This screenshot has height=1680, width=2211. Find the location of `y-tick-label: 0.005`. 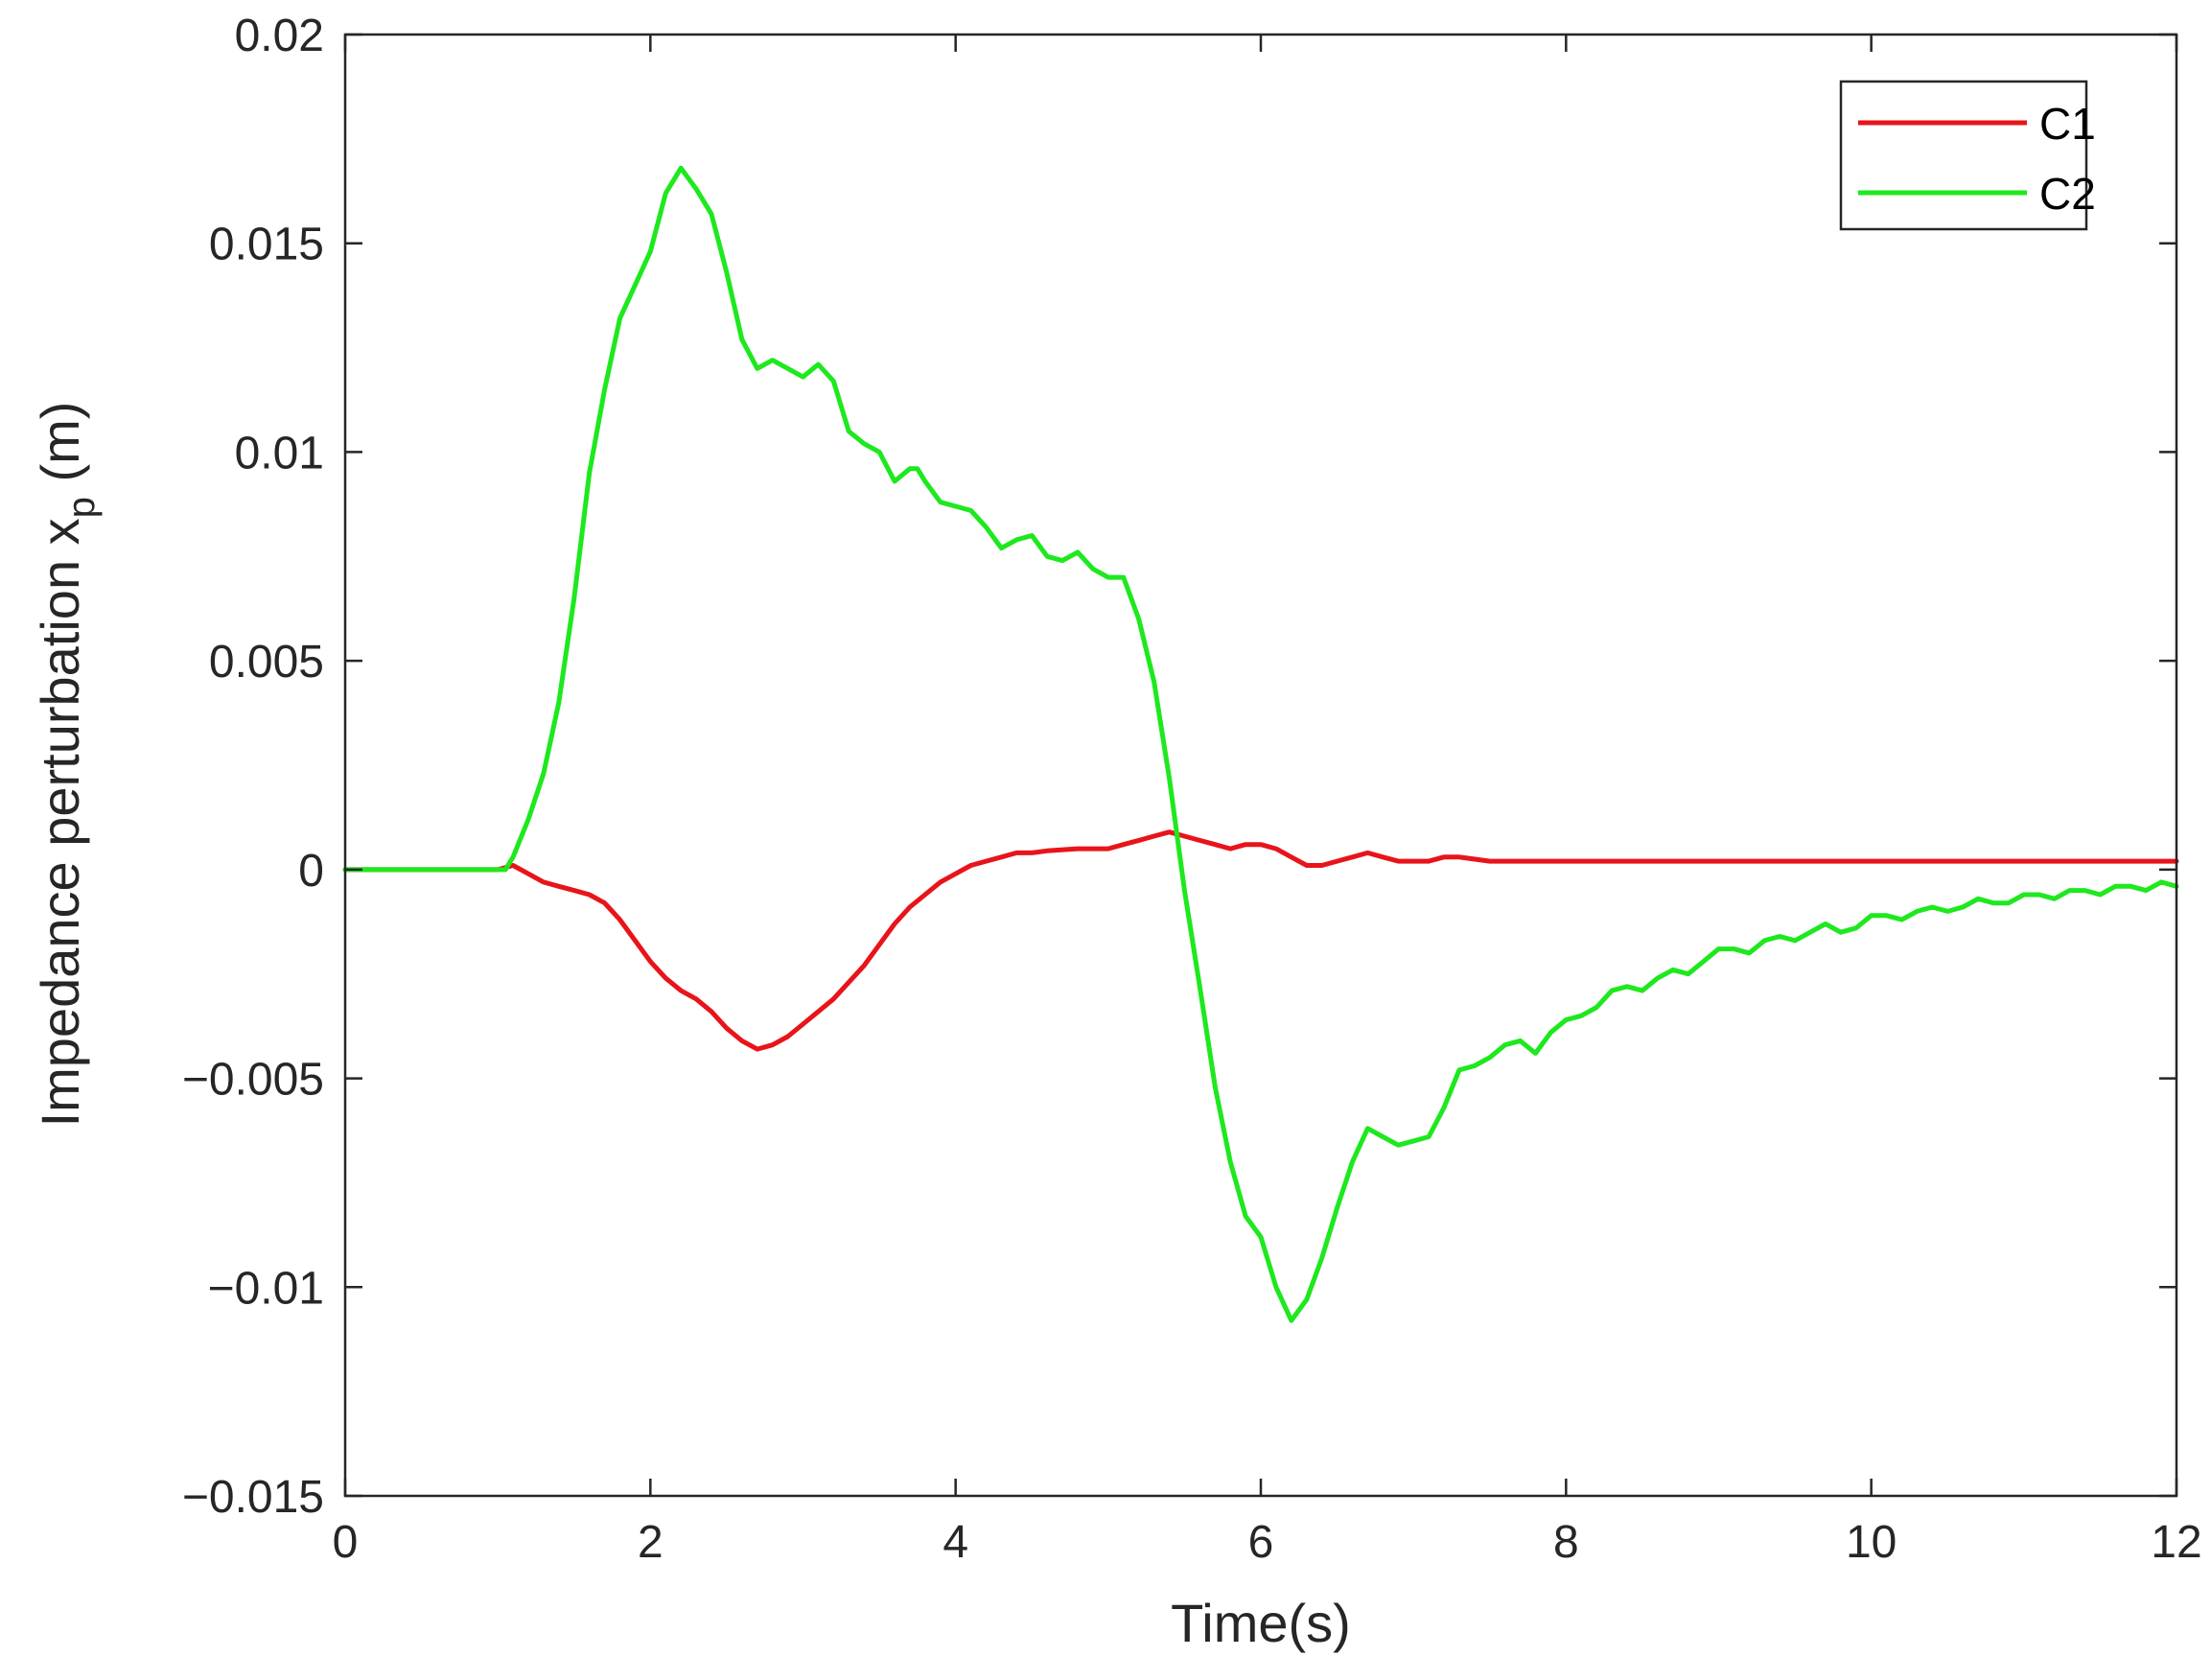

y-tick-label: 0.005 is located at coordinates (266, 662).